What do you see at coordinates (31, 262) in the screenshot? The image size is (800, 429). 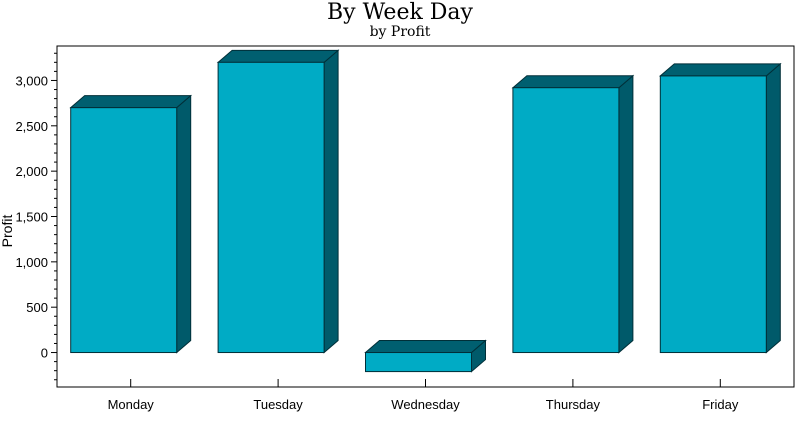 I see `y-tick-label: 1,000` at bounding box center [31, 262].